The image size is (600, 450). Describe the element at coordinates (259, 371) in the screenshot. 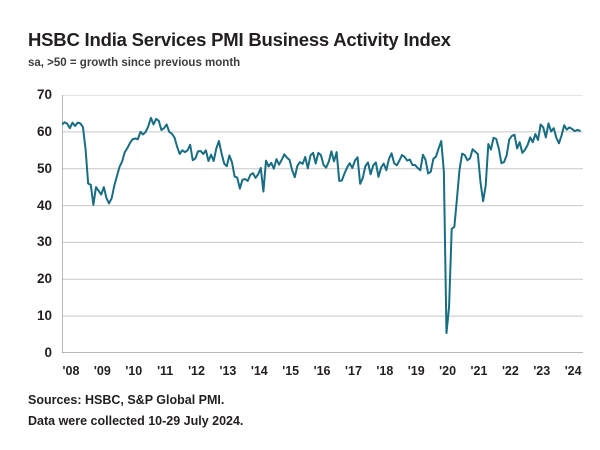

I see `x-axis-tick-label: '14` at that location.